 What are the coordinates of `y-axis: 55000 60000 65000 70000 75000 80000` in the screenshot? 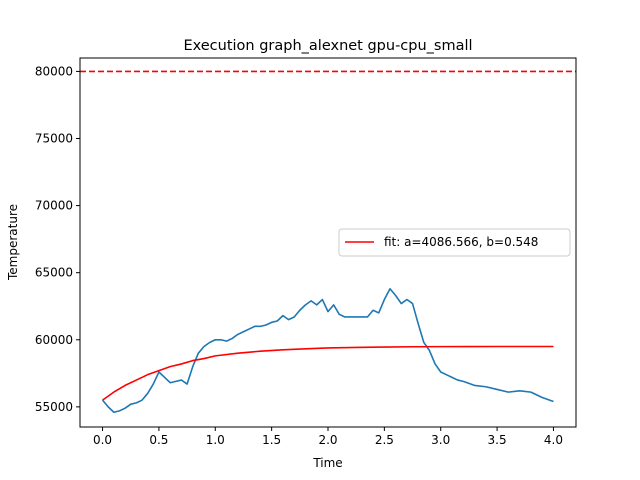 It's located at (57, 239).